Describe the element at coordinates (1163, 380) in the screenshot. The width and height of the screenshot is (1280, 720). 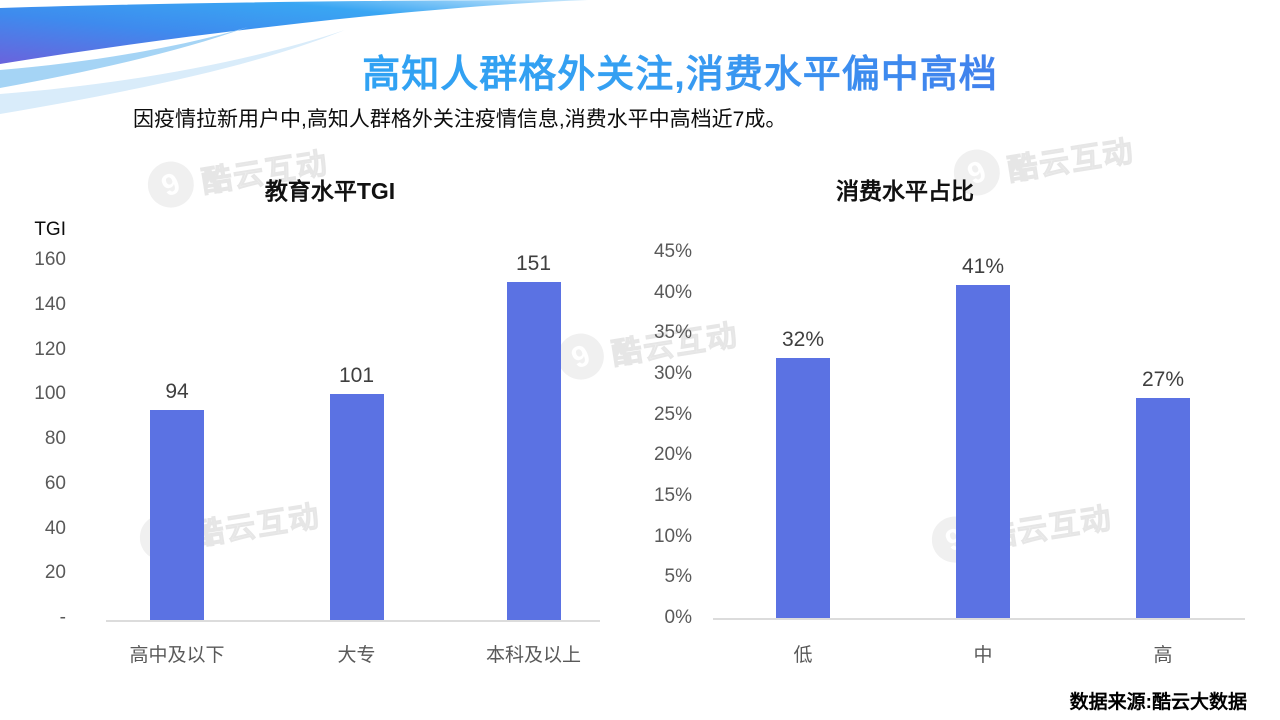
I see `bar-value-label: 27%` at that location.